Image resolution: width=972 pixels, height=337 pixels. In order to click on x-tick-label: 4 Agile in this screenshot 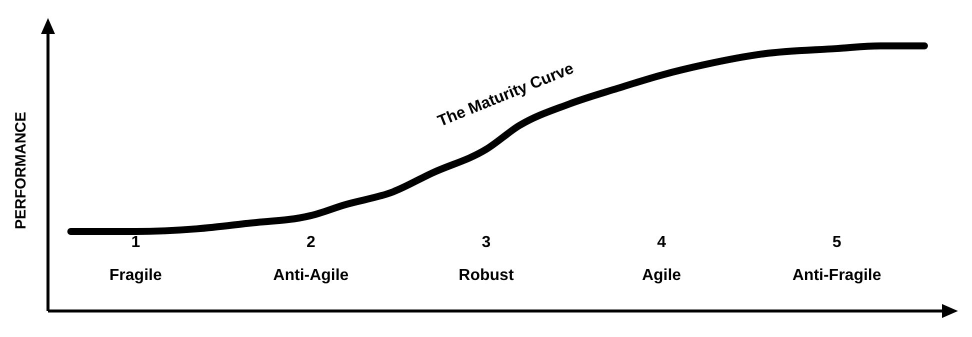, I will do `click(662, 259)`.